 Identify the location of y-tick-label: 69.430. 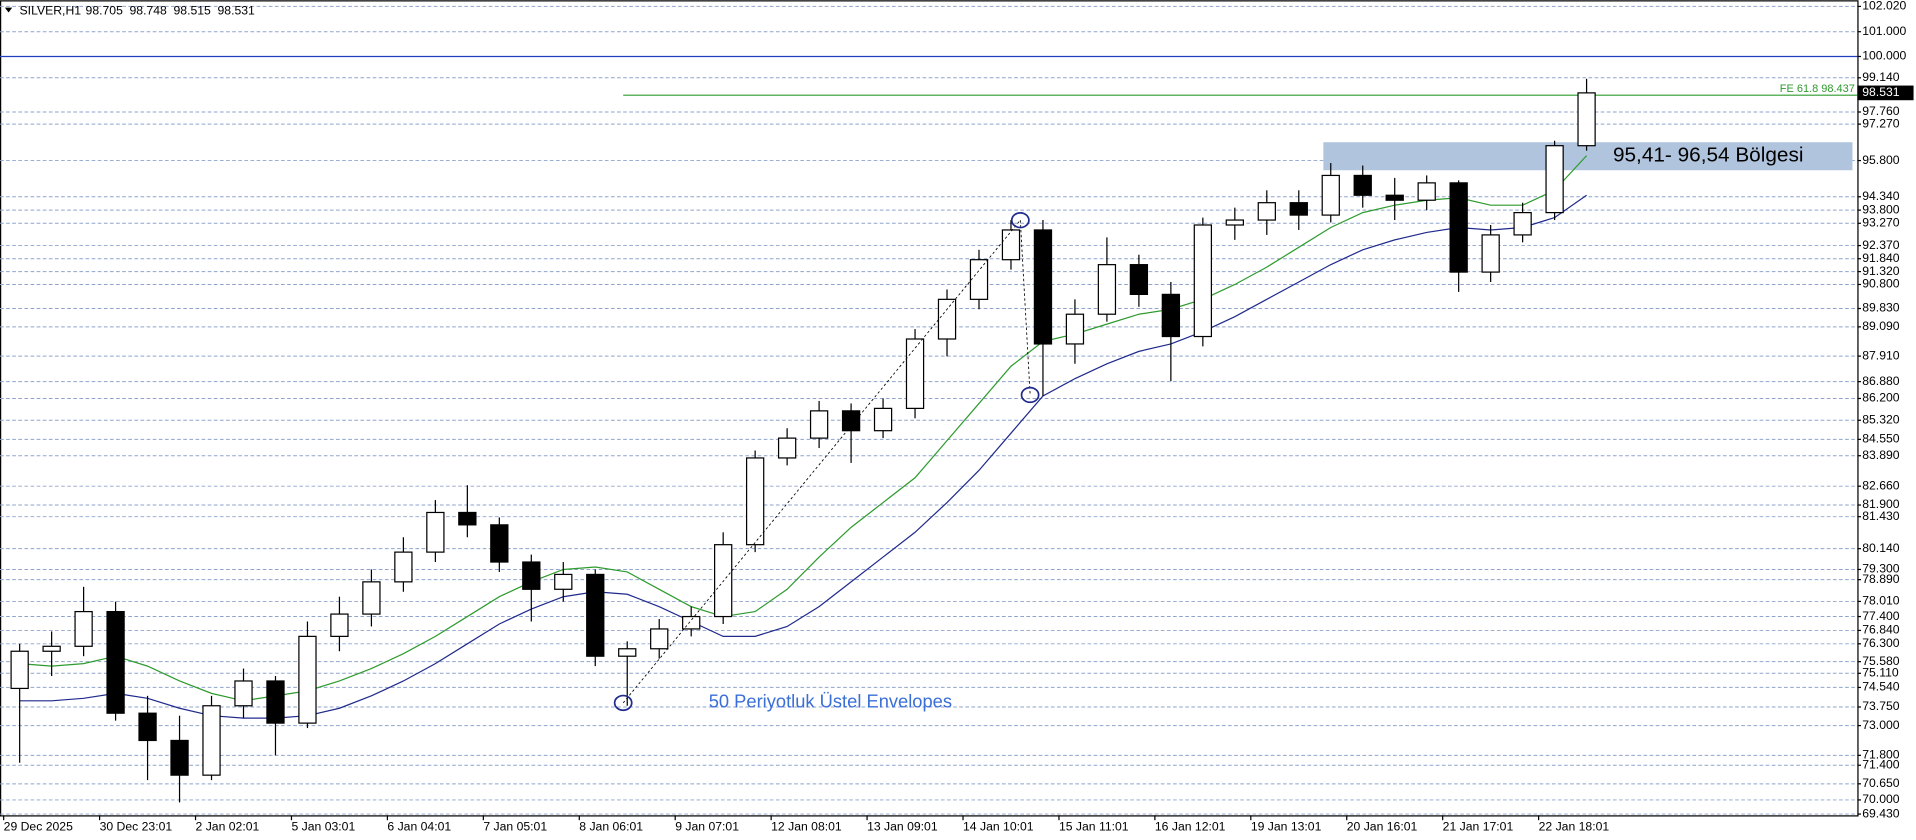
(1881, 813).